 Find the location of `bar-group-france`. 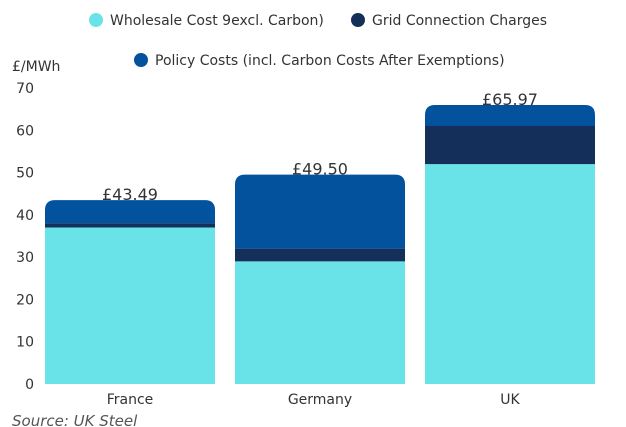

bar-group-france is located at coordinates (130, 292).